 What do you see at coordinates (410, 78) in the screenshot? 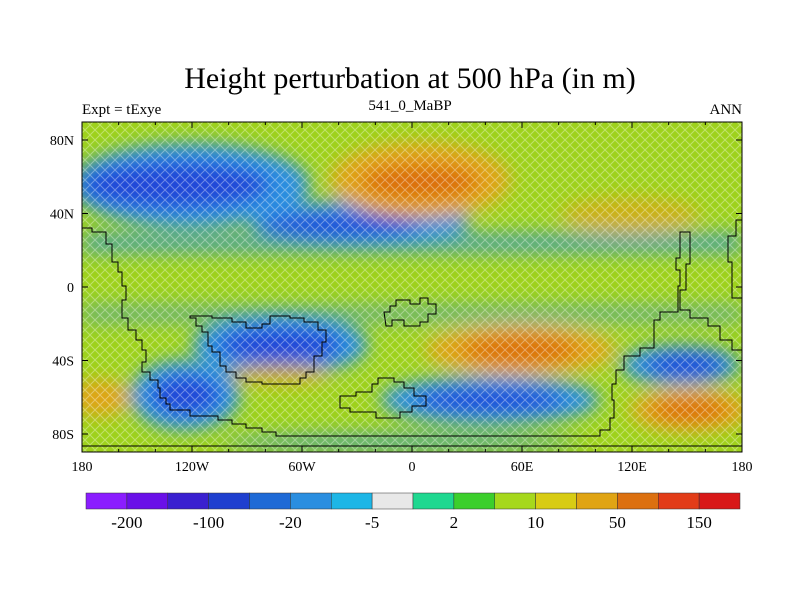
I see `map-title: Height perturbation at 500 hPa (in m)` at bounding box center [410, 78].